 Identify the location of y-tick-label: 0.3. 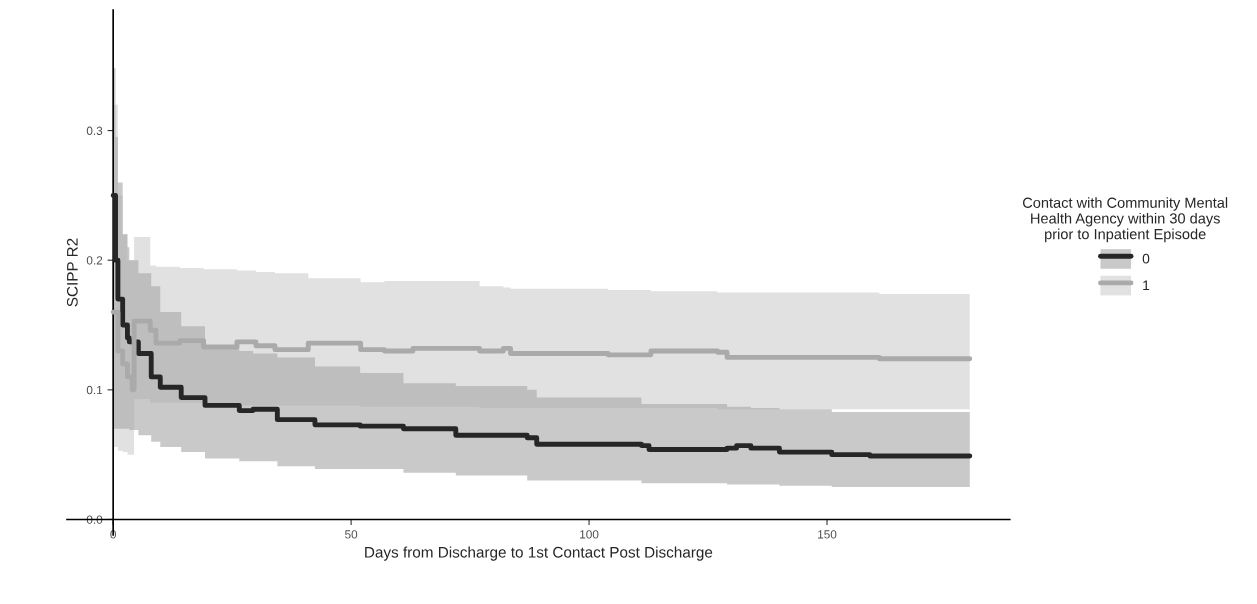
(94, 130).